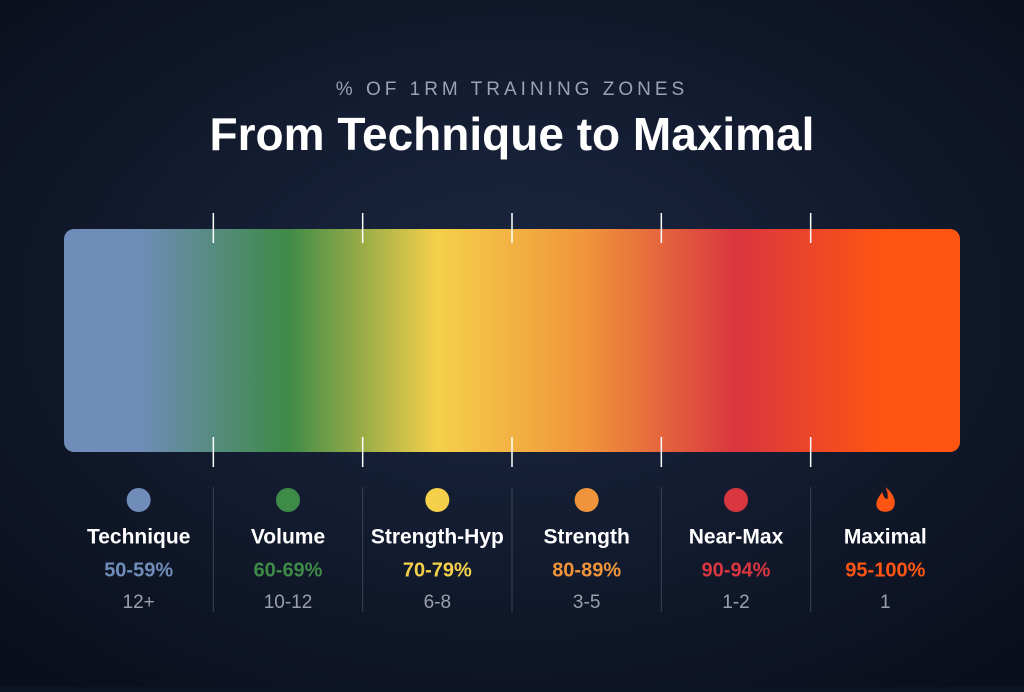 This screenshot has height=692, width=1024. Describe the element at coordinates (139, 602) in the screenshot. I see `zone-reps: 12+` at that location.